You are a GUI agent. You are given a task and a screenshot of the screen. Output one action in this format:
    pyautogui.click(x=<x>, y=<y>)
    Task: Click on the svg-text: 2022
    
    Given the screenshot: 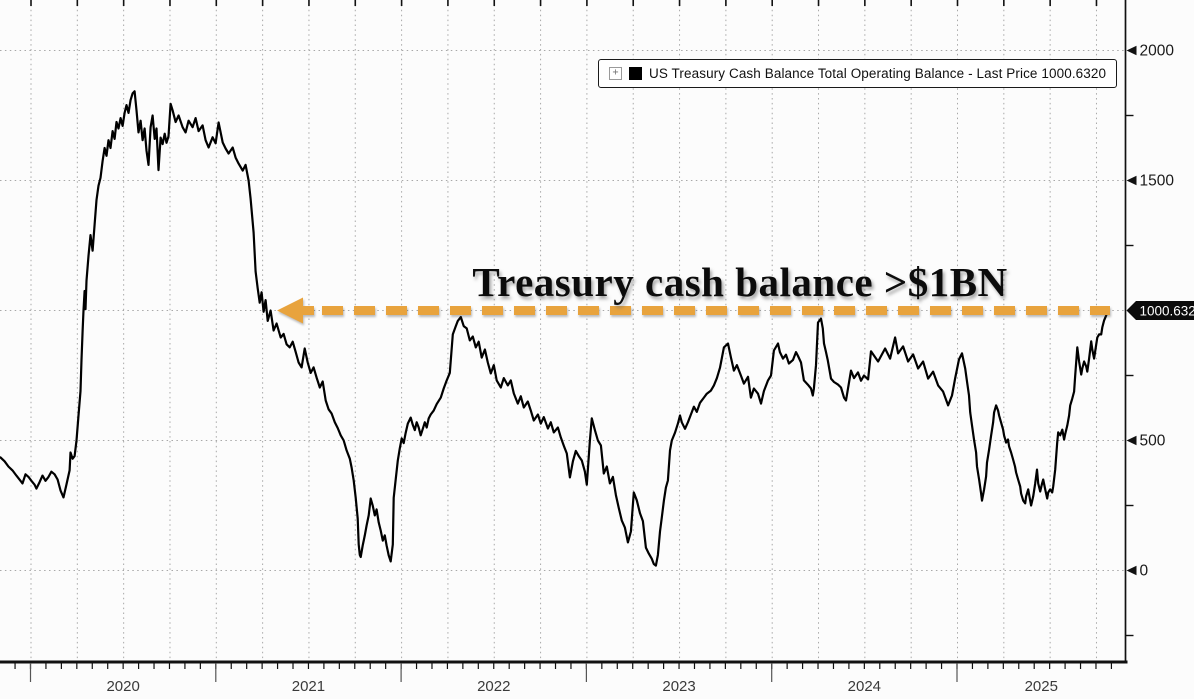 What is the action you would take?
    pyautogui.click(x=493, y=686)
    